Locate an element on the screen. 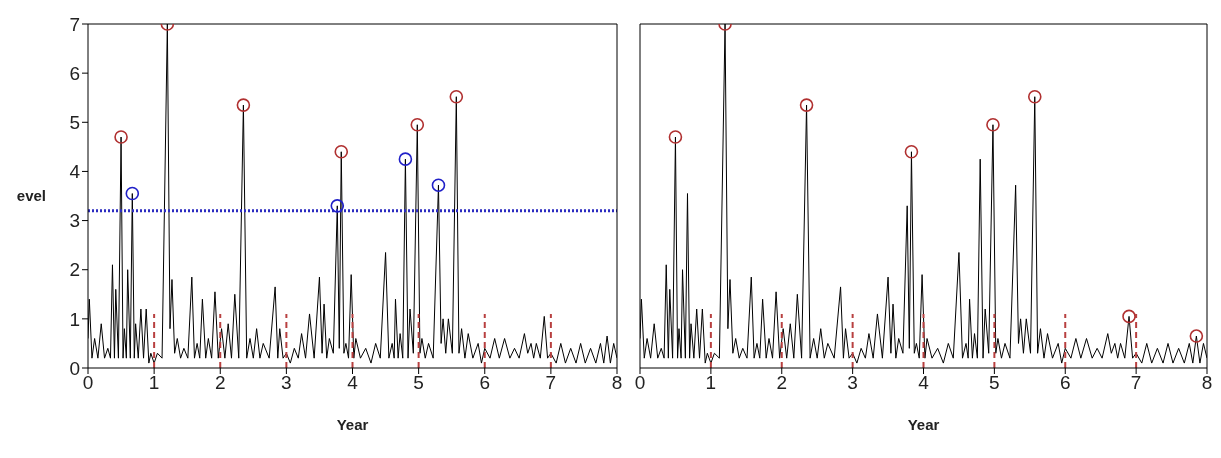 This screenshot has width=1221, height=458. y-tick-label: 4 is located at coordinates (75, 172).